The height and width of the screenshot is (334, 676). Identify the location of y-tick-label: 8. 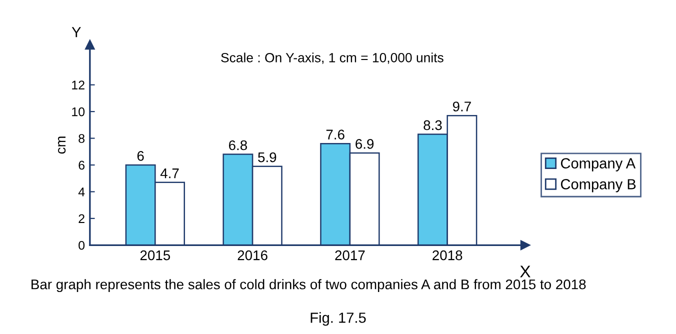
(81, 138).